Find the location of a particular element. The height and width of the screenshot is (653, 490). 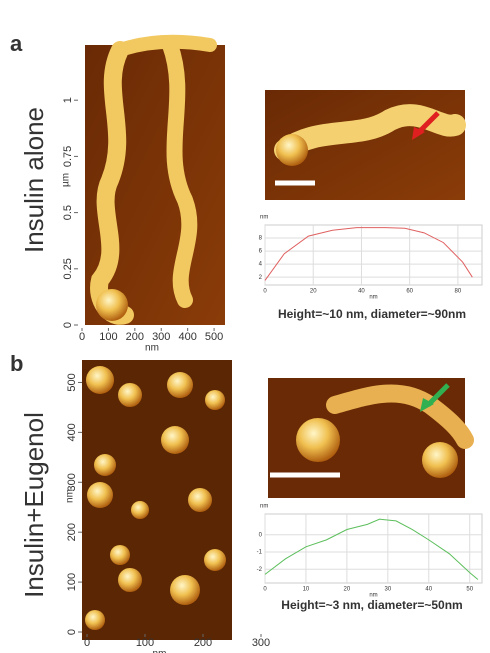

y-tick-label: 2 is located at coordinates (261, 278).